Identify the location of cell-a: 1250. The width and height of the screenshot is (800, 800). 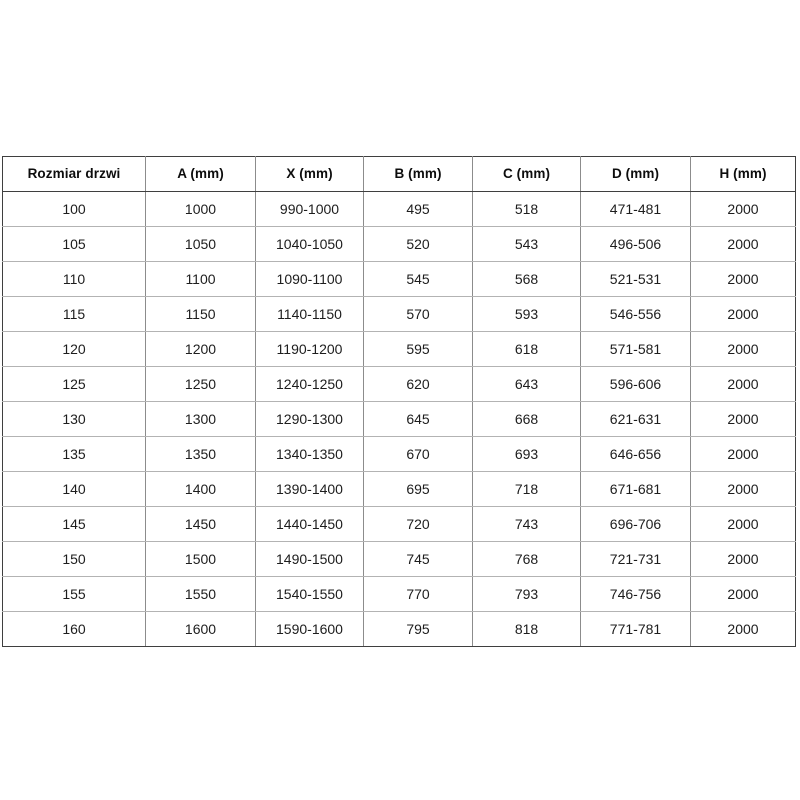
(200, 384).